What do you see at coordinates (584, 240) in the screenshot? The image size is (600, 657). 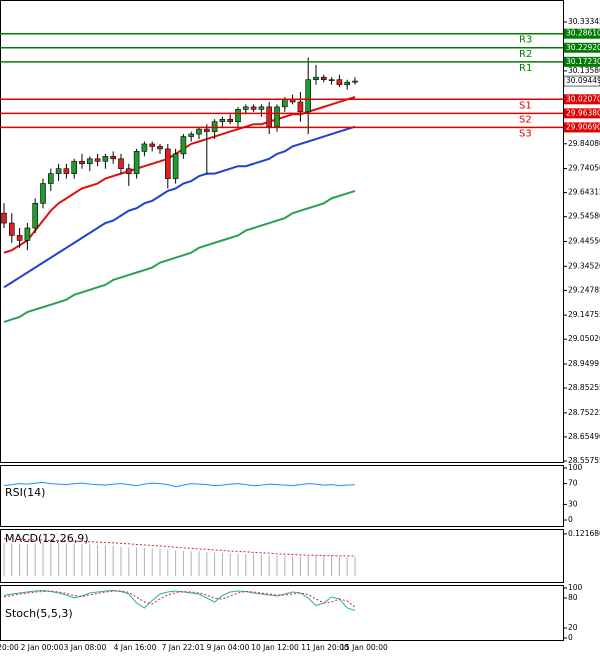 I see `y-tick-label: 29.44550` at bounding box center [584, 240].